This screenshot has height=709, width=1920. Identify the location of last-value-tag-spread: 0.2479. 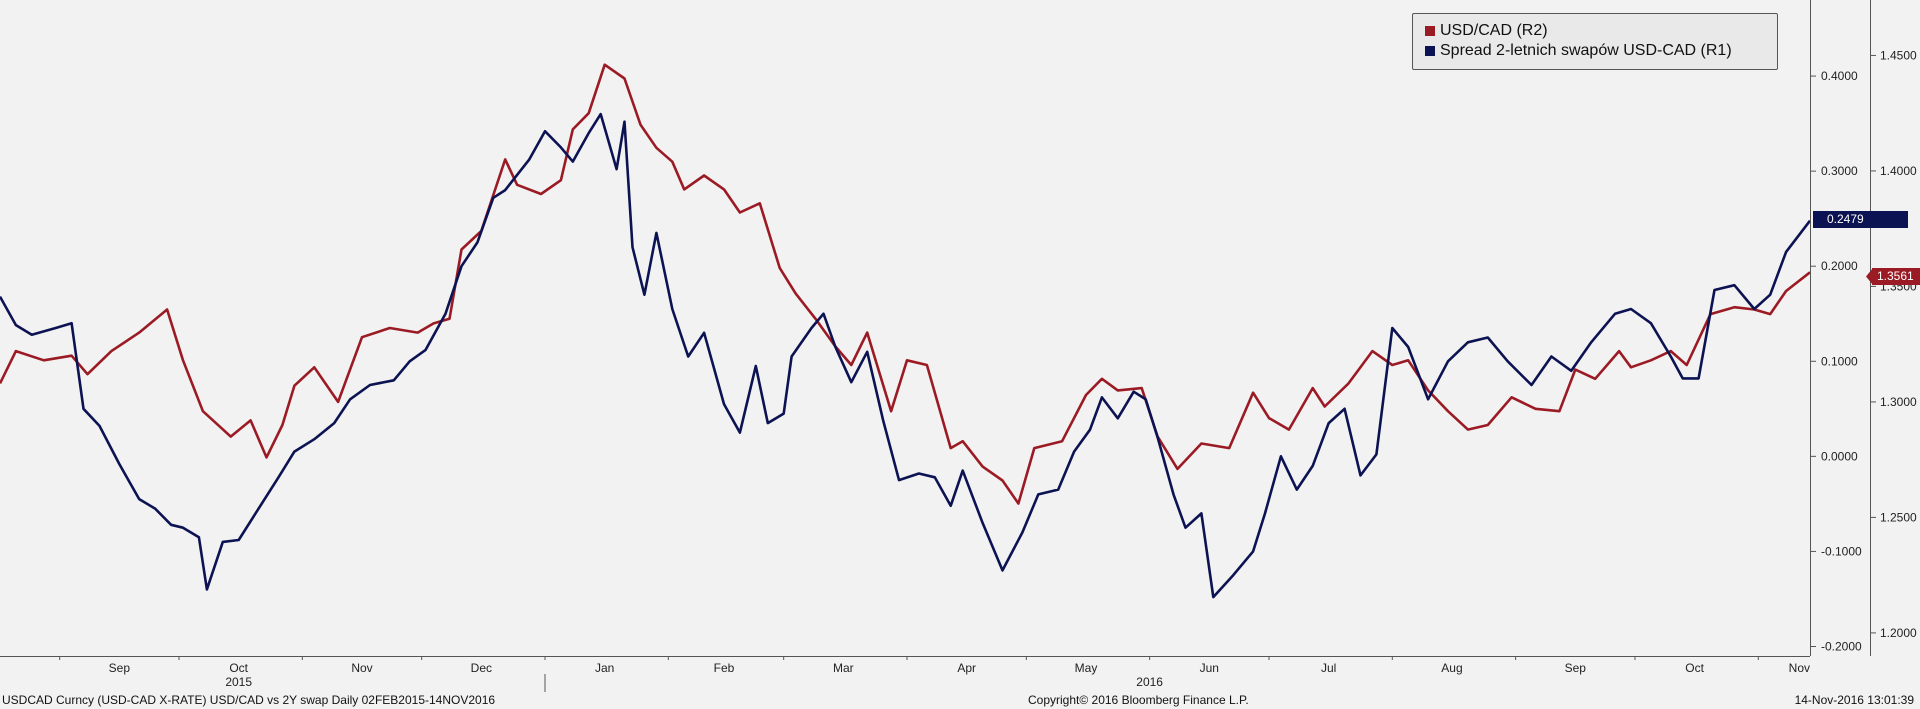
(1860, 219).